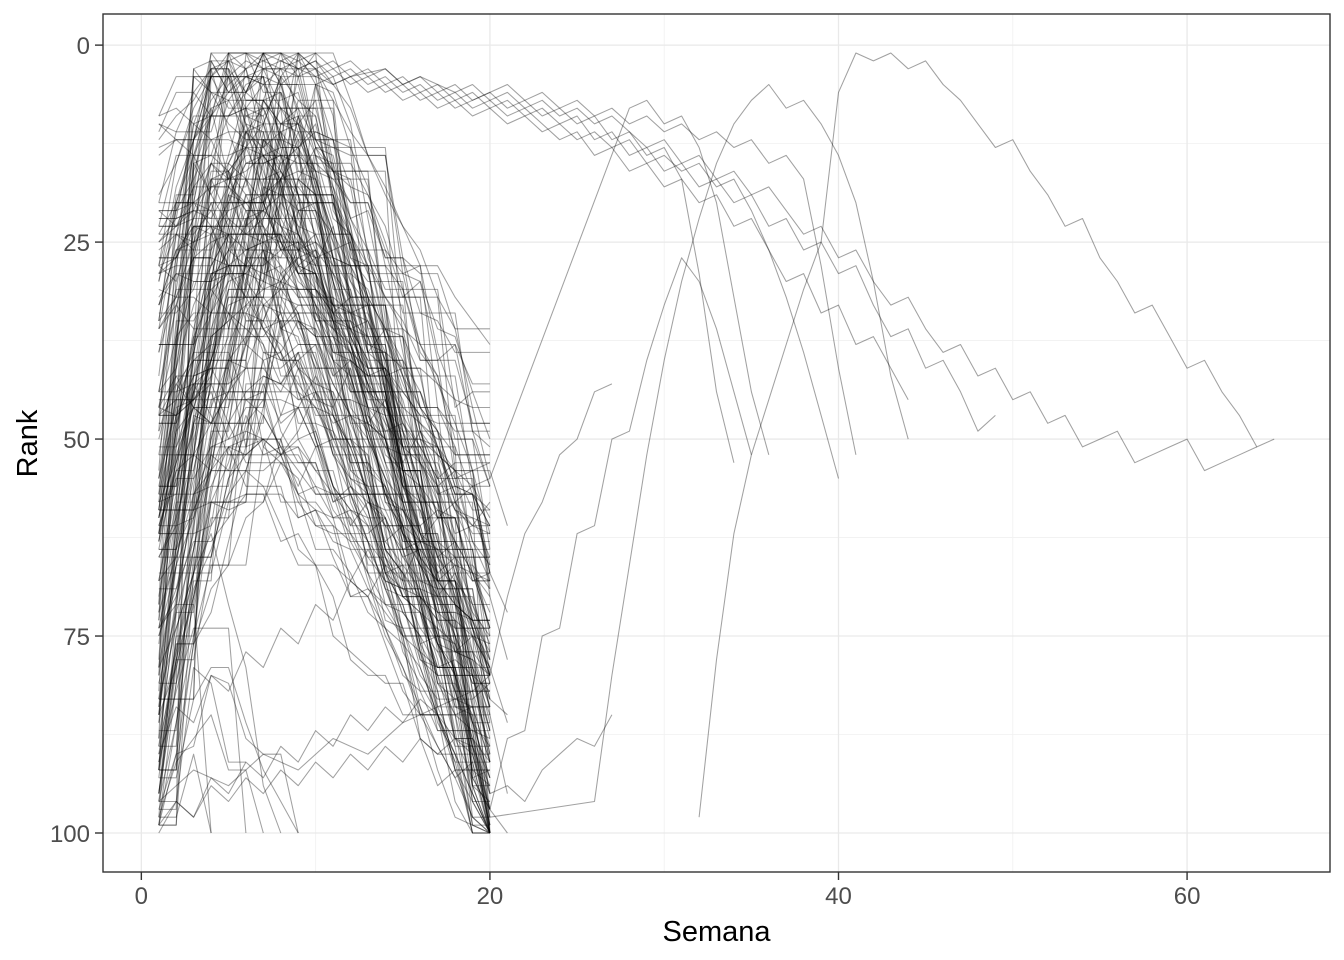 The width and height of the screenshot is (1344, 960). What do you see at coordinates (490, 896) in the screenshot?
I see `x-tick-label: 20` at bounding box center [490, 896].